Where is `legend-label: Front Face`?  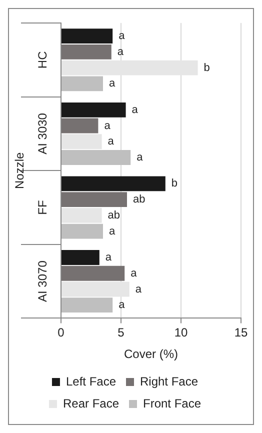 legend-label: Front Face is located at coordinates (172, 403).